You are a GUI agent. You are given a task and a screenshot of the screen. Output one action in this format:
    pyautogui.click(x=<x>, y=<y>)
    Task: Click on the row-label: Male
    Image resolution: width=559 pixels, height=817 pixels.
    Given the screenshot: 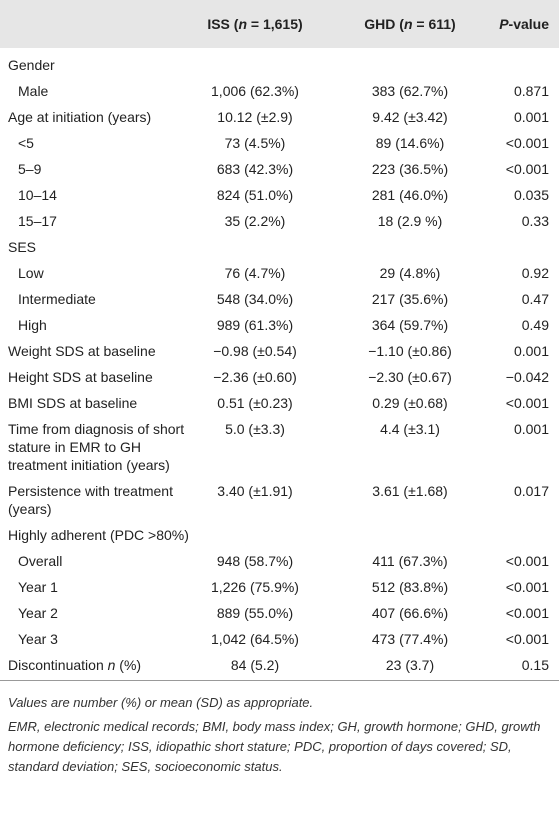 What is the action you would take?
    pyautogui.click(x=33, y=91)
    